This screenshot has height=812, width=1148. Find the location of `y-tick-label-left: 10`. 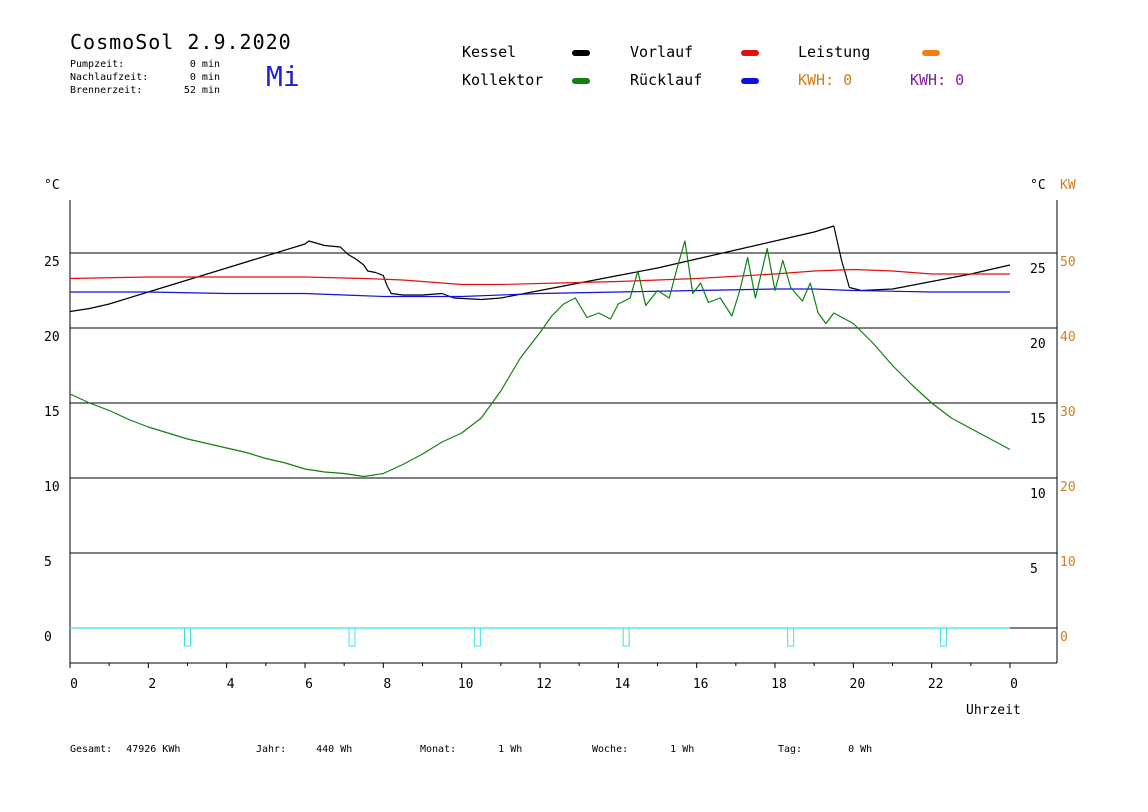

y-tick-label-left: 10 is located at coordinates (52, 487).